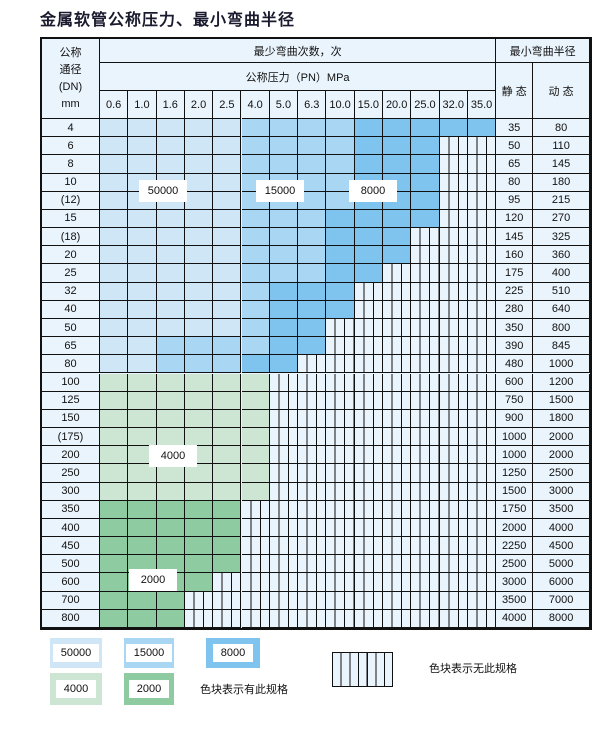 This screenshot has height=743, width=600. I want to click on row-dn: 20, so click(71, 255).